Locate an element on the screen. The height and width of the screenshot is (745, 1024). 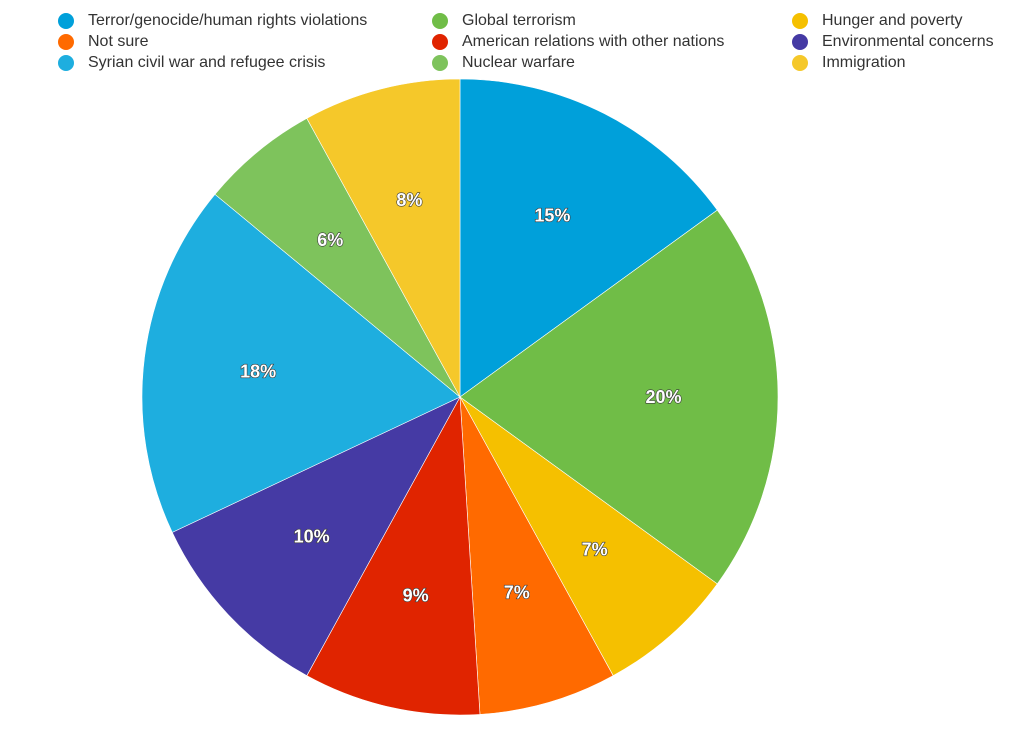
slice-value-label: 20% is located at coordinates (663, 397).